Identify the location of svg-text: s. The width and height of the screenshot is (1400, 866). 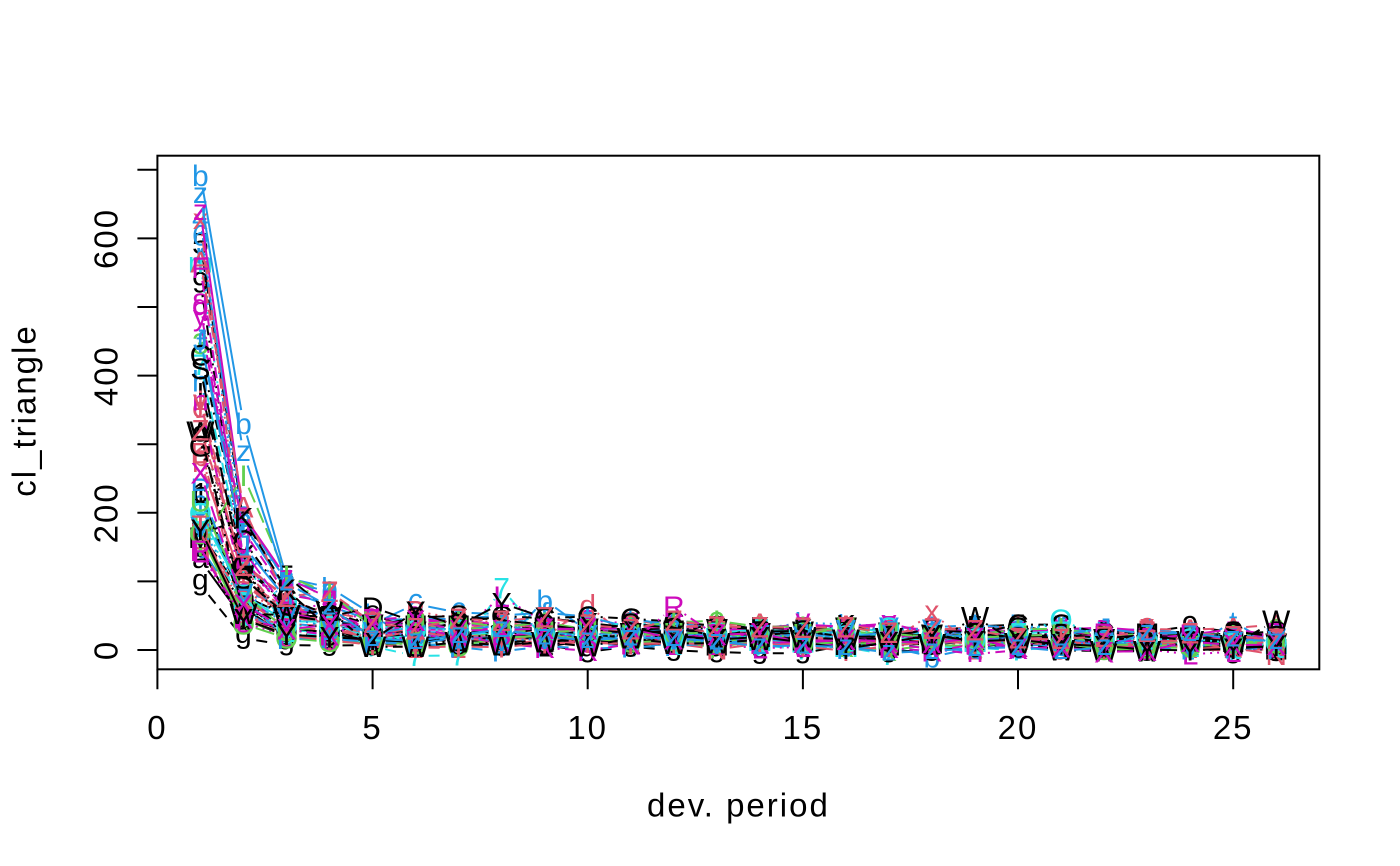
(415, 637).